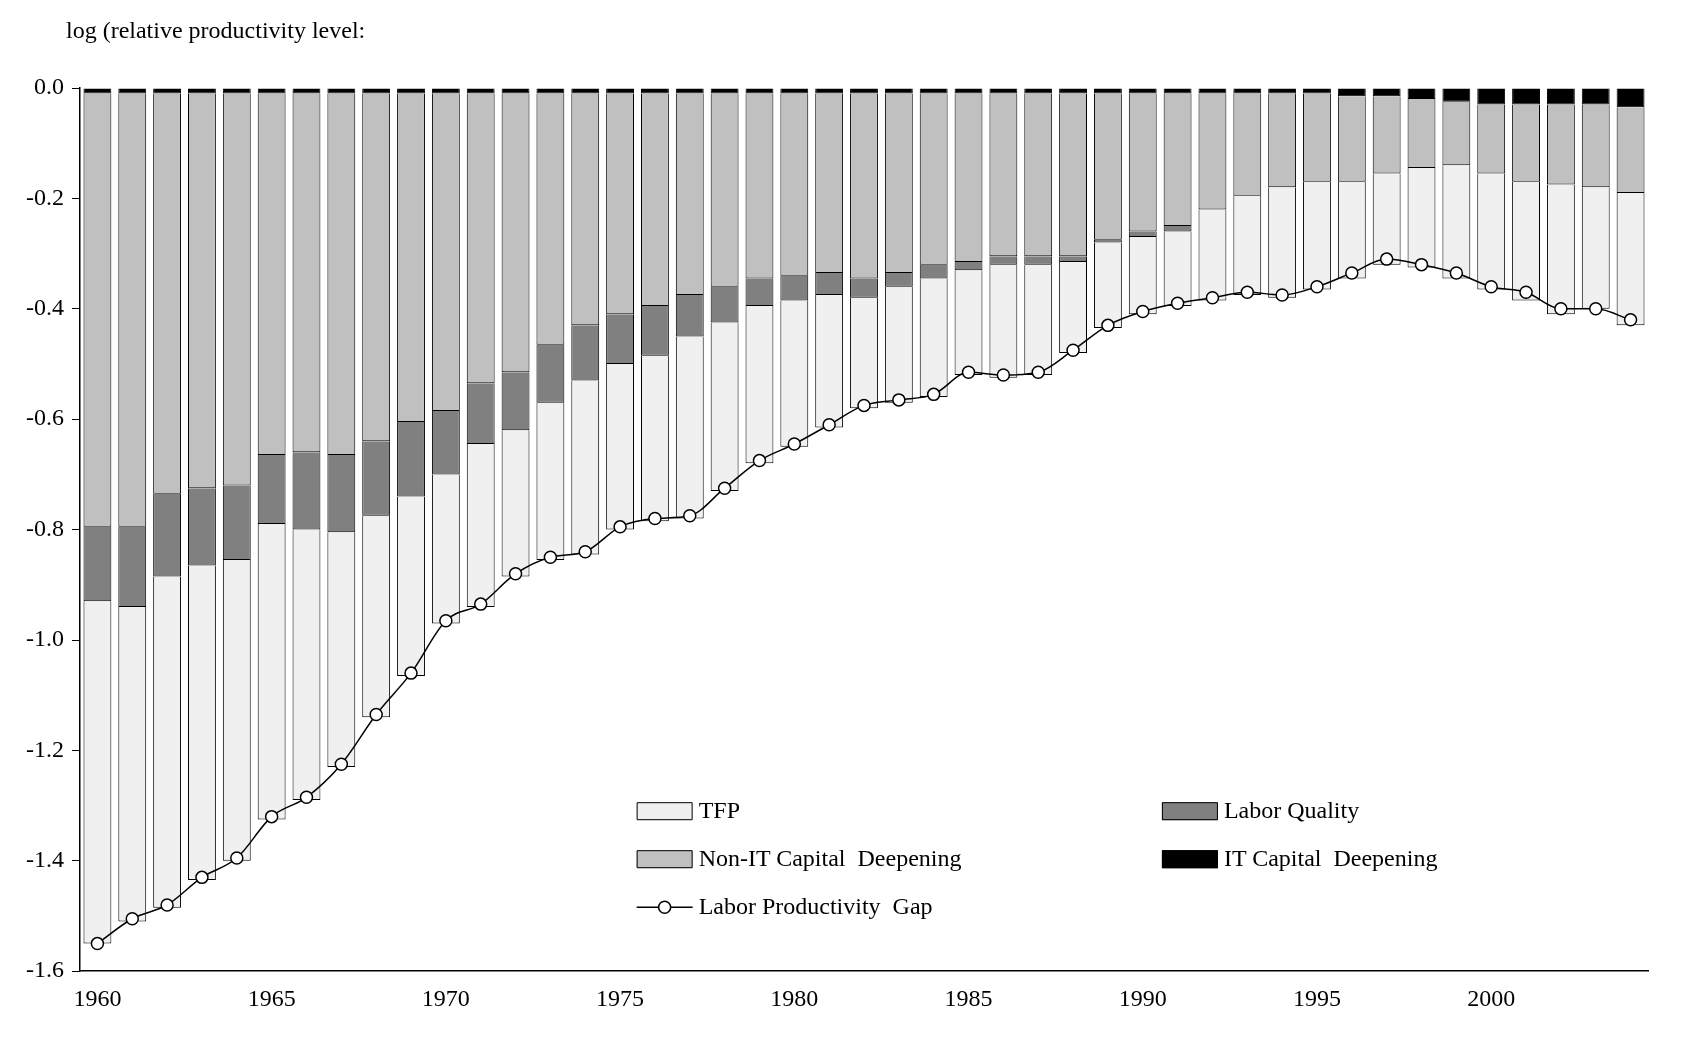 This screenshot has width=1681, height=1049. What do you see at coordinates (794, 997) in the screenshot?
I see `x-tick-label: 1980` at bounding box center [794, 997].